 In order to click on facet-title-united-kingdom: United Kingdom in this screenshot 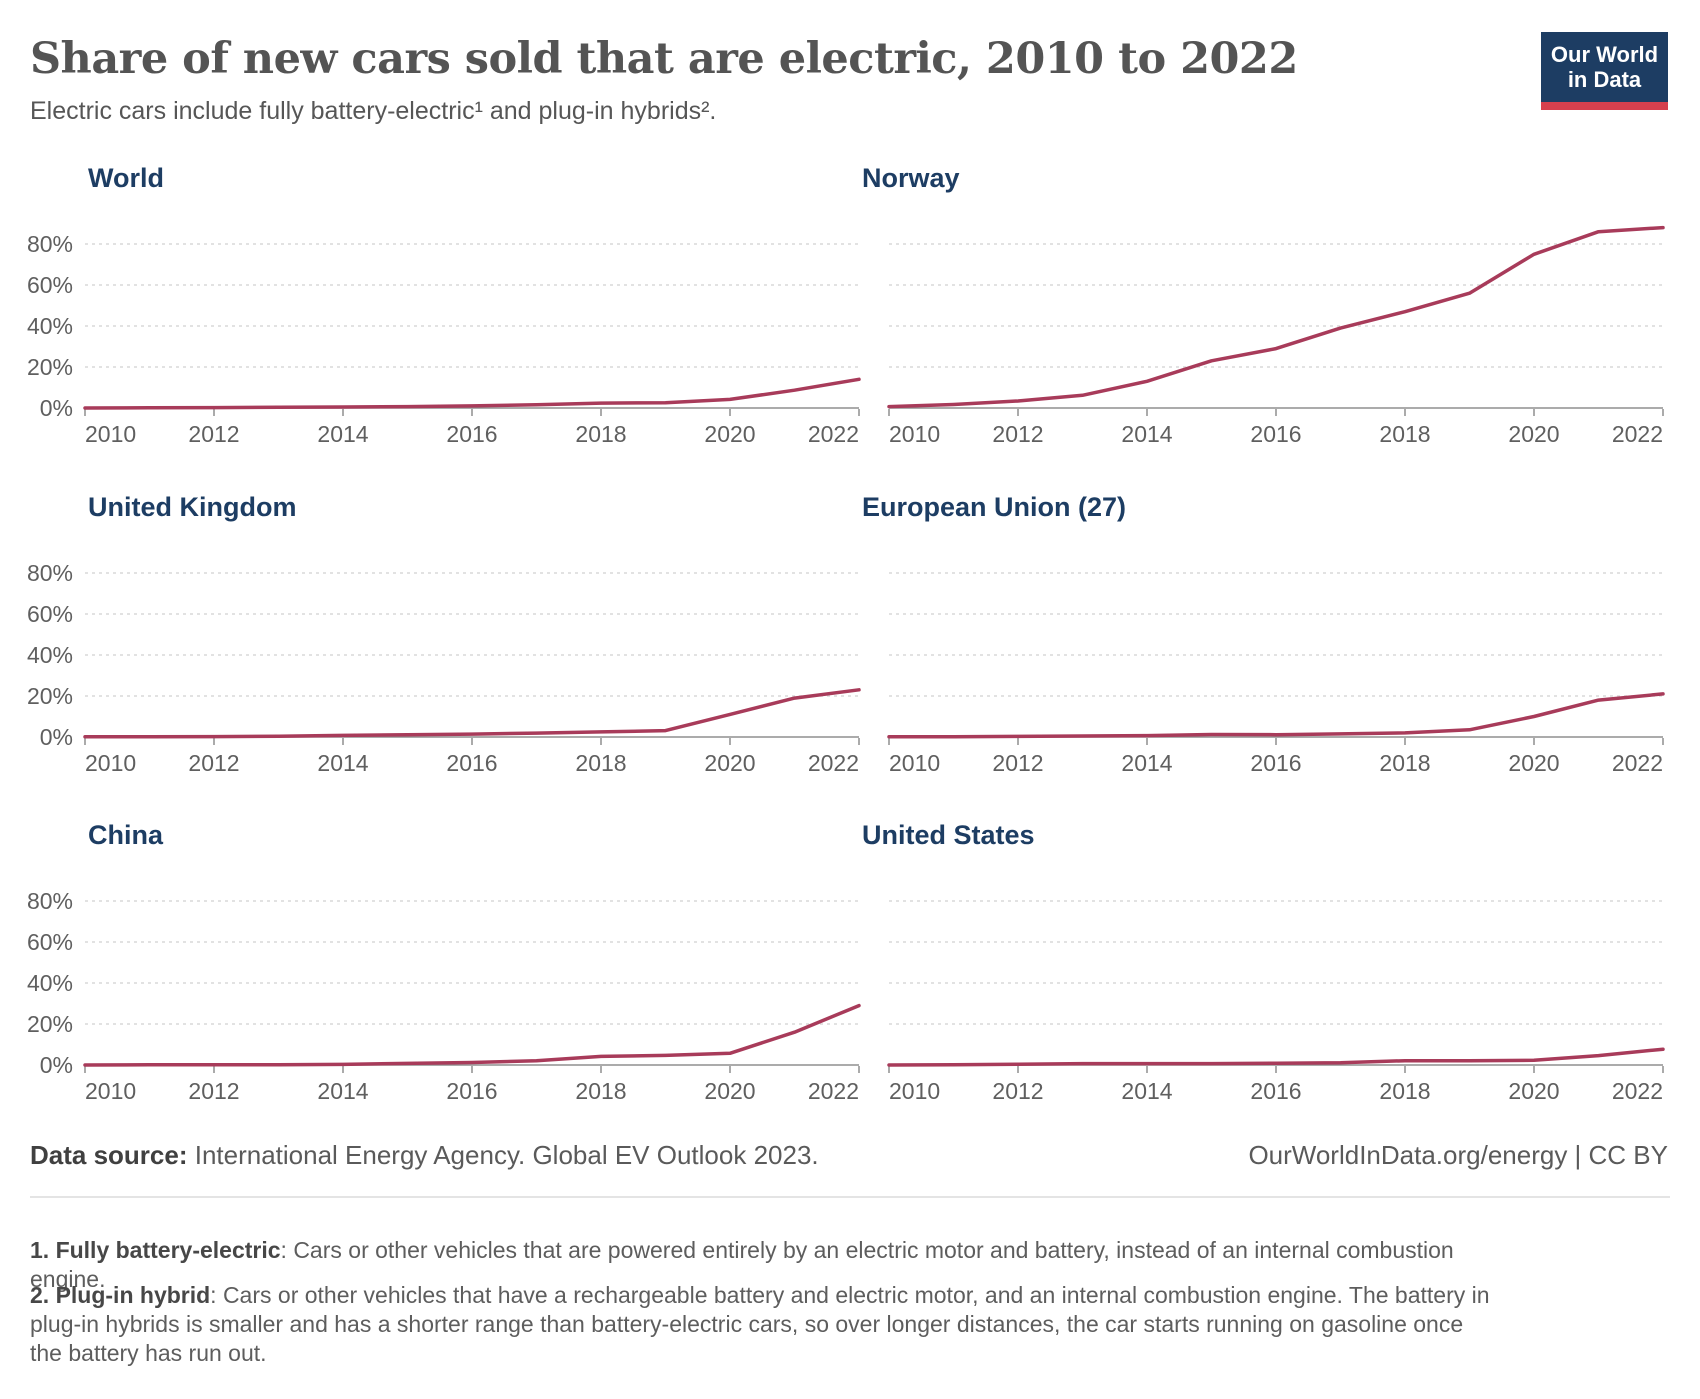, I will do `click(192, 507)`.